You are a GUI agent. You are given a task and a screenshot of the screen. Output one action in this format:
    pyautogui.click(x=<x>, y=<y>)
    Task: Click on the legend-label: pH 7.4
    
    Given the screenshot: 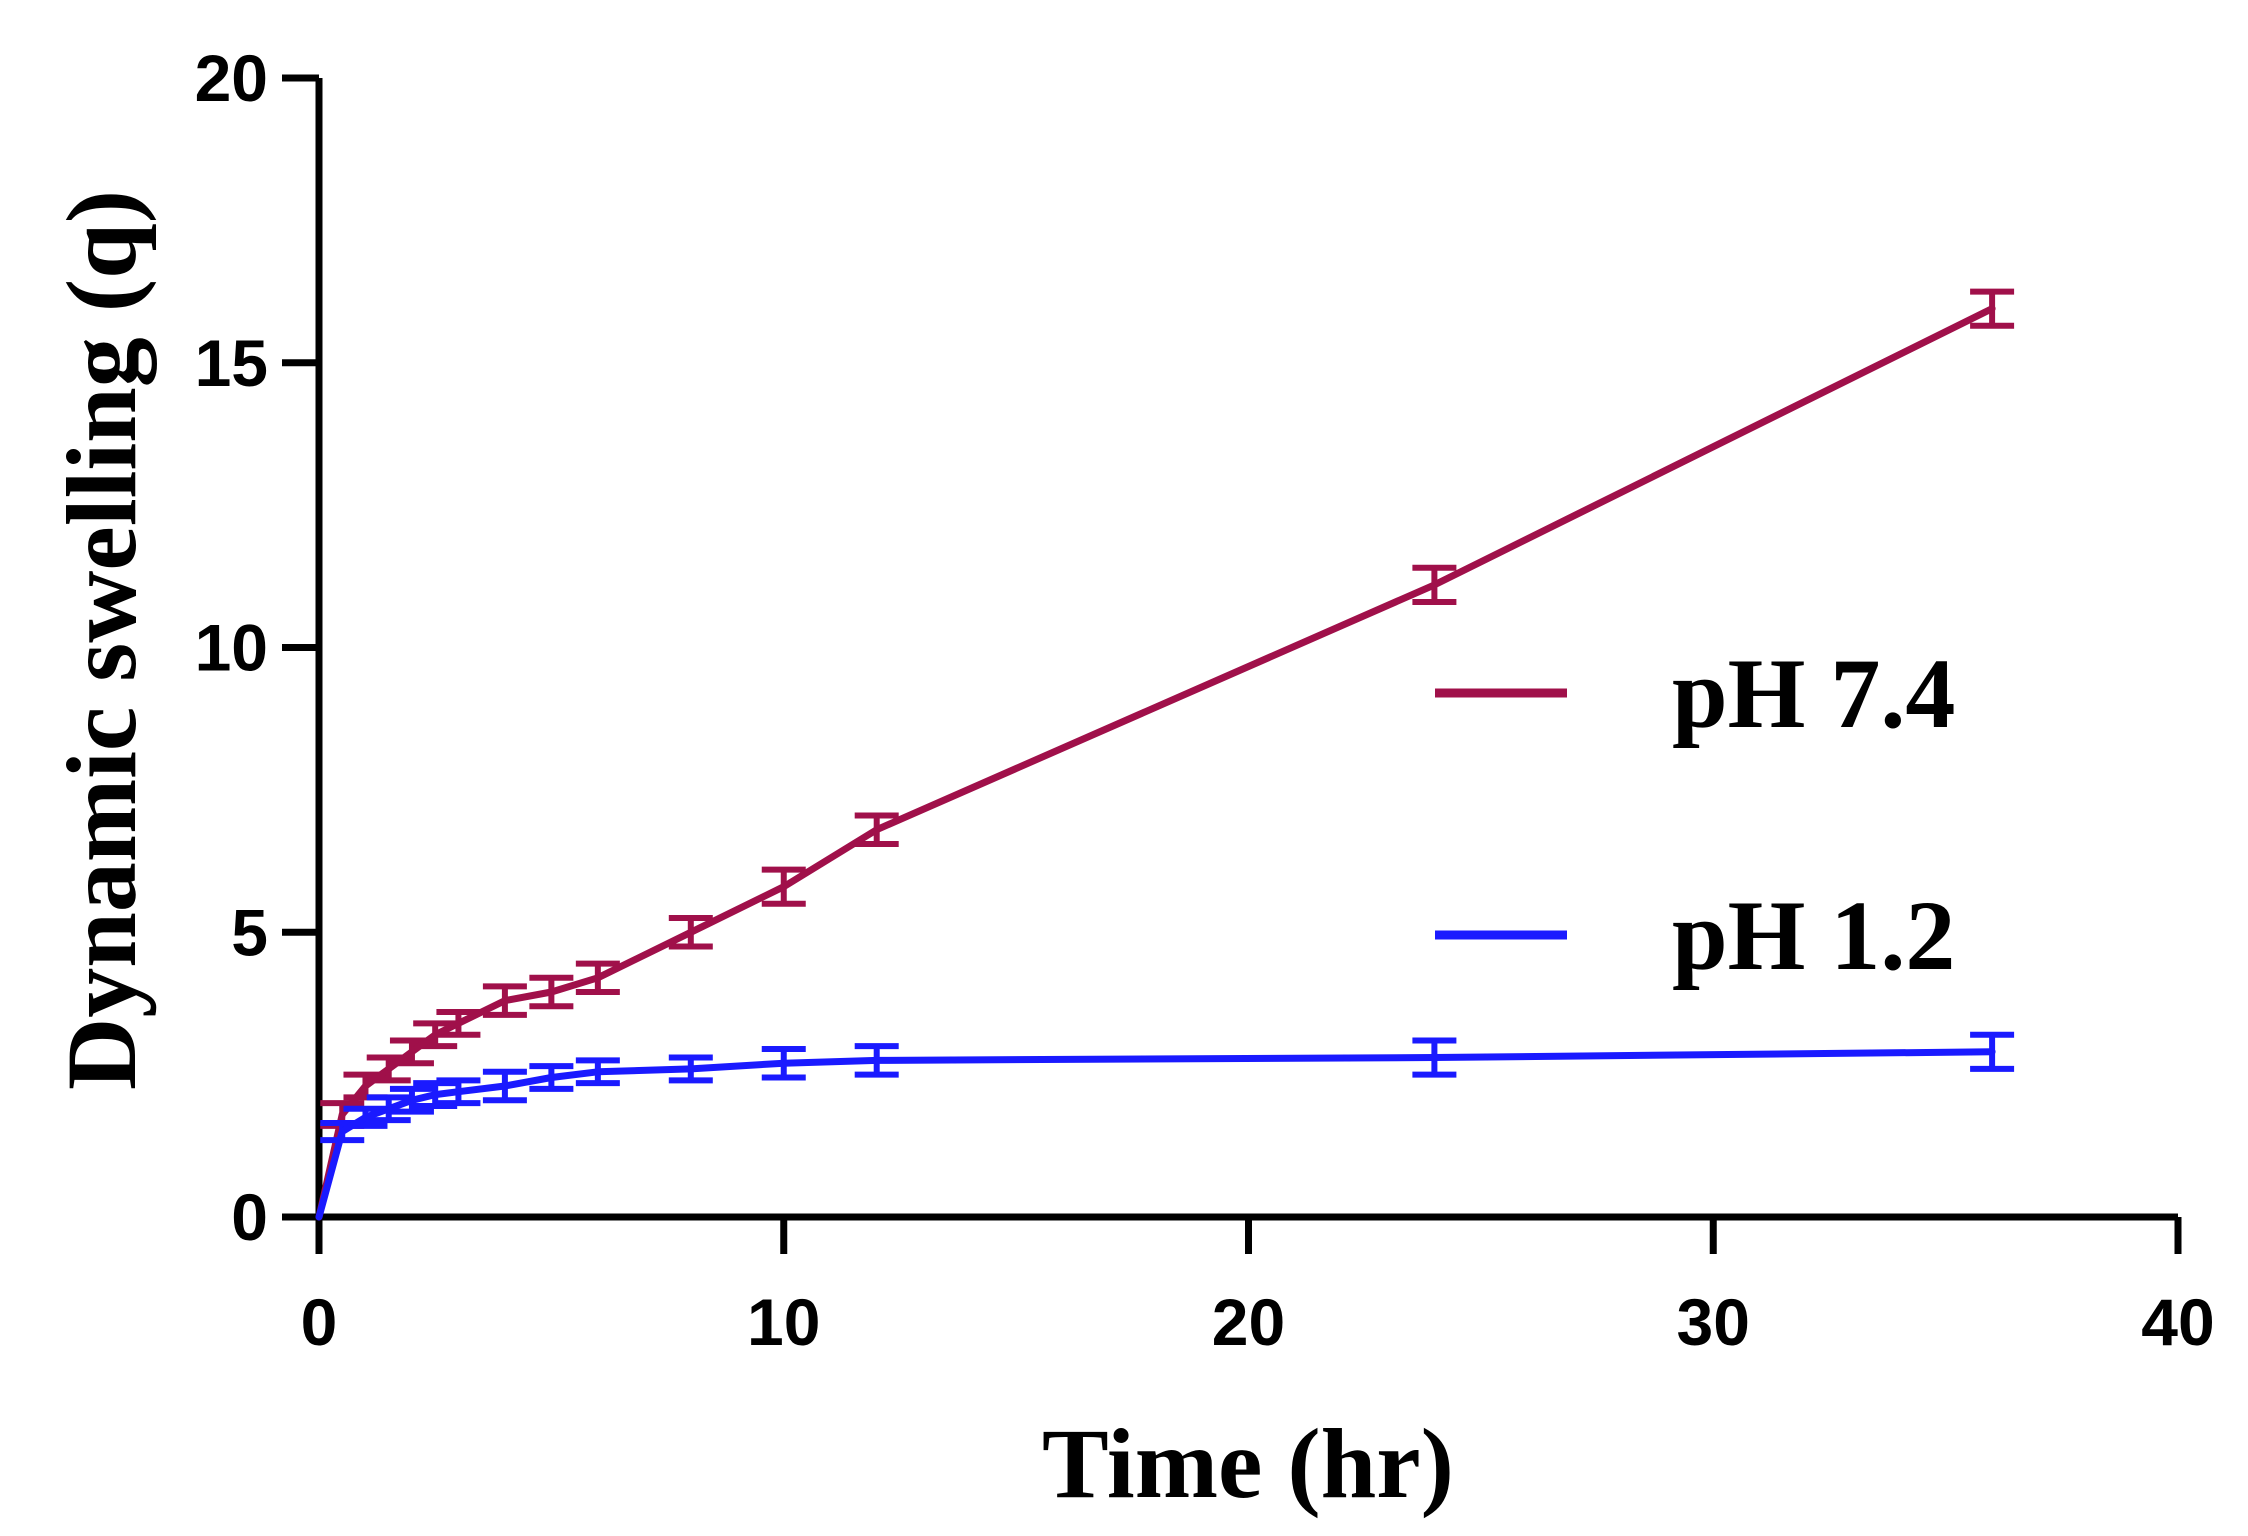 What is the action you would take?
    pyautogui.click(x=1813, y=693)
    